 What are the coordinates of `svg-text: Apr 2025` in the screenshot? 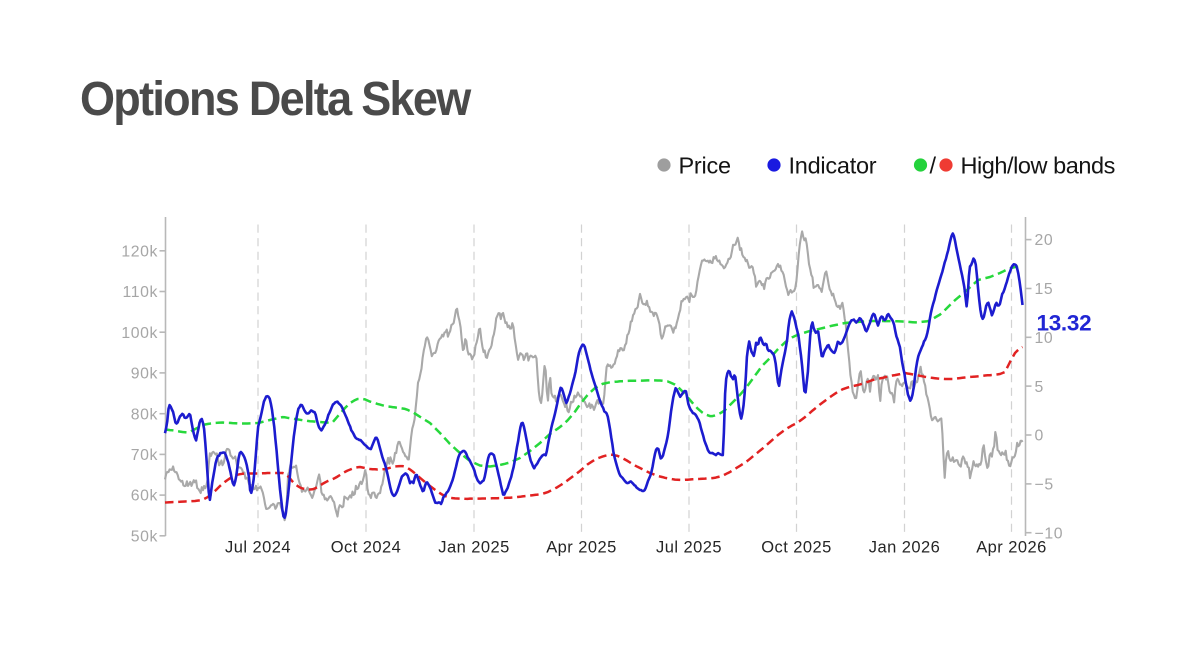 It's located at (581, 548).